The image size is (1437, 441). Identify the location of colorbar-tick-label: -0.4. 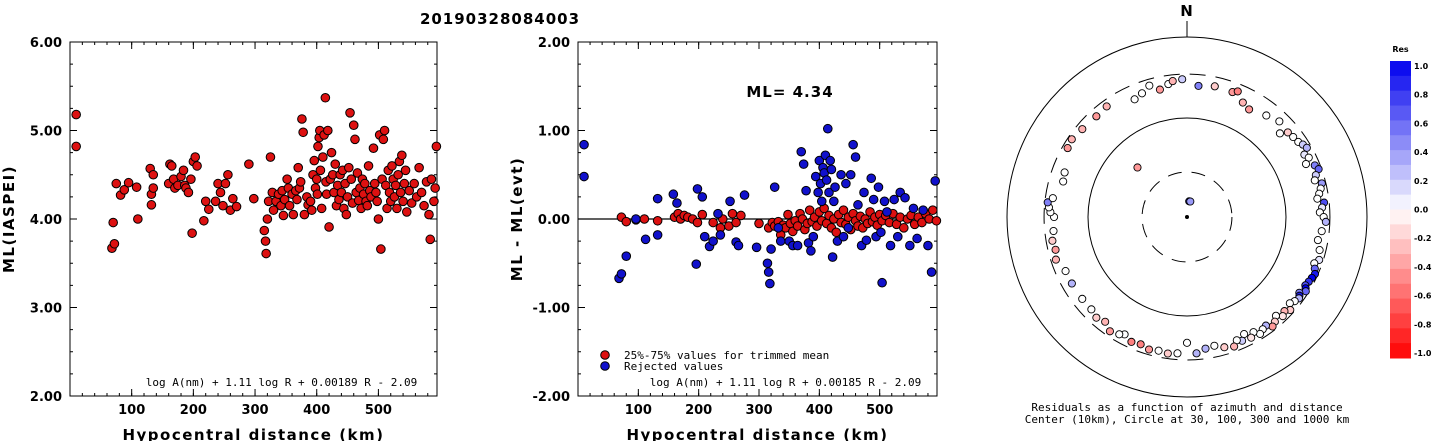
(1423, 267).